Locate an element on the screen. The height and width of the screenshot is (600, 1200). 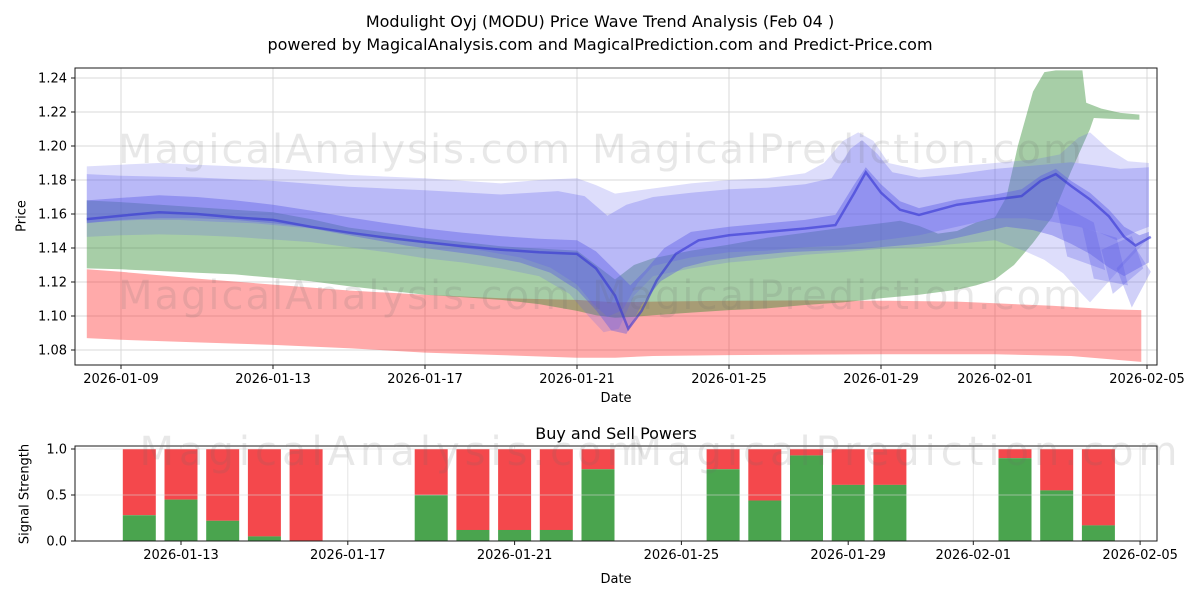
date-axis-label-bottom: Date is located at coordinates (616, 579).